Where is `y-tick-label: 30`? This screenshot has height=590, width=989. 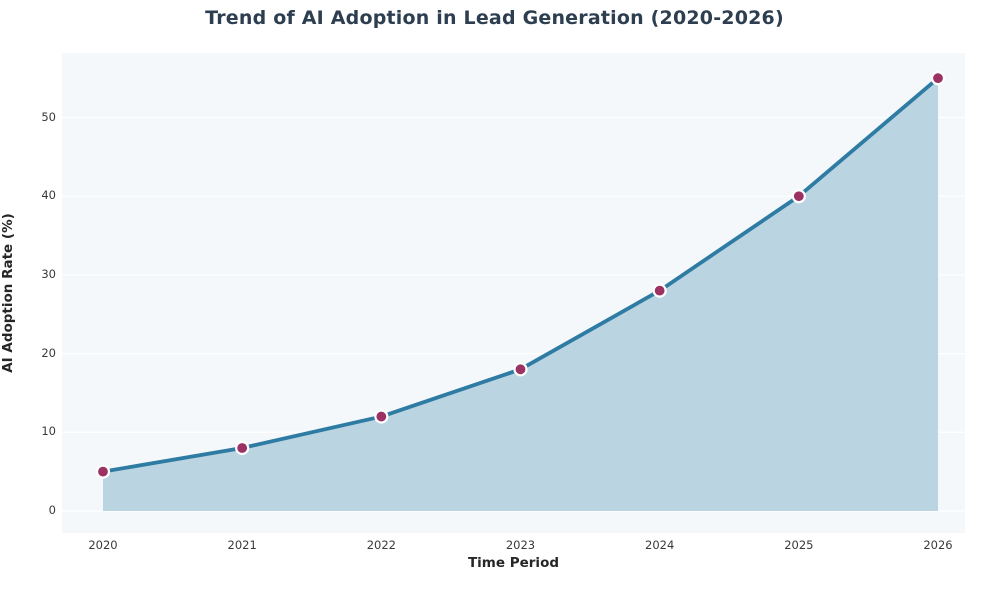 y-tick-label: 30 is located at coordinates (48, 273).